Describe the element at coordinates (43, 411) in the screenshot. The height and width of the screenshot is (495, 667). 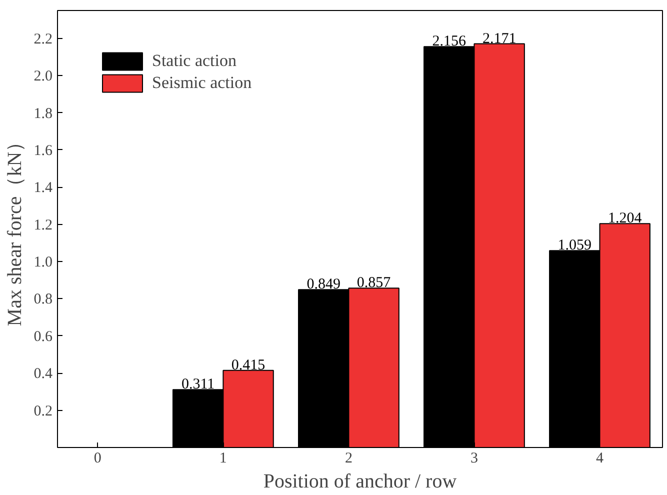
I see `y-tick-label: 0.2` at that location.